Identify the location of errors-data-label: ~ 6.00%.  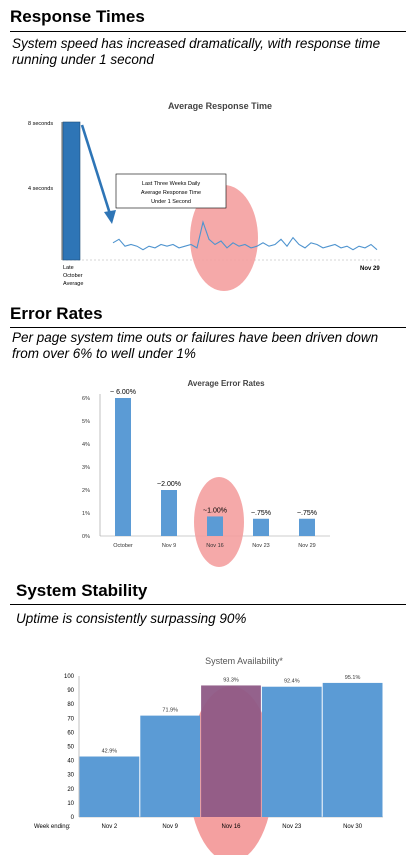
(123, 392).